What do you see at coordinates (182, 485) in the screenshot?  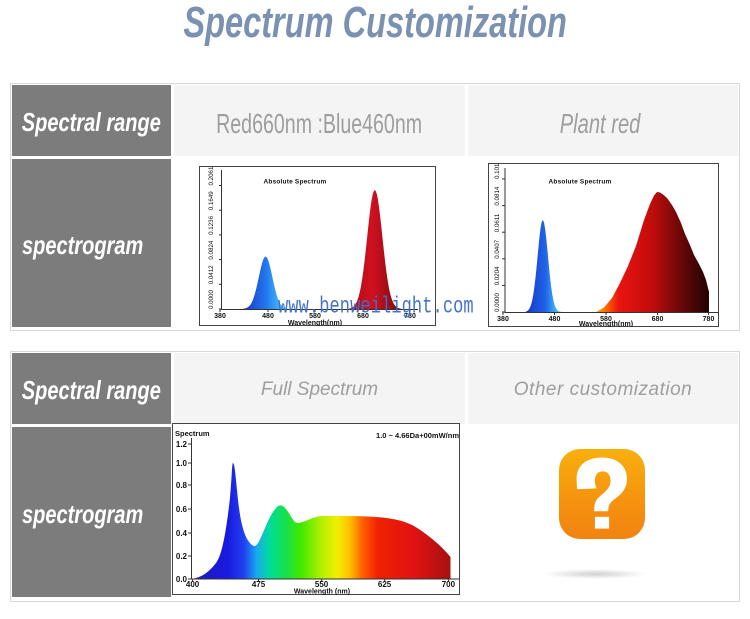 I see `svg-text: 0.8` at bounding box center [182, 485].